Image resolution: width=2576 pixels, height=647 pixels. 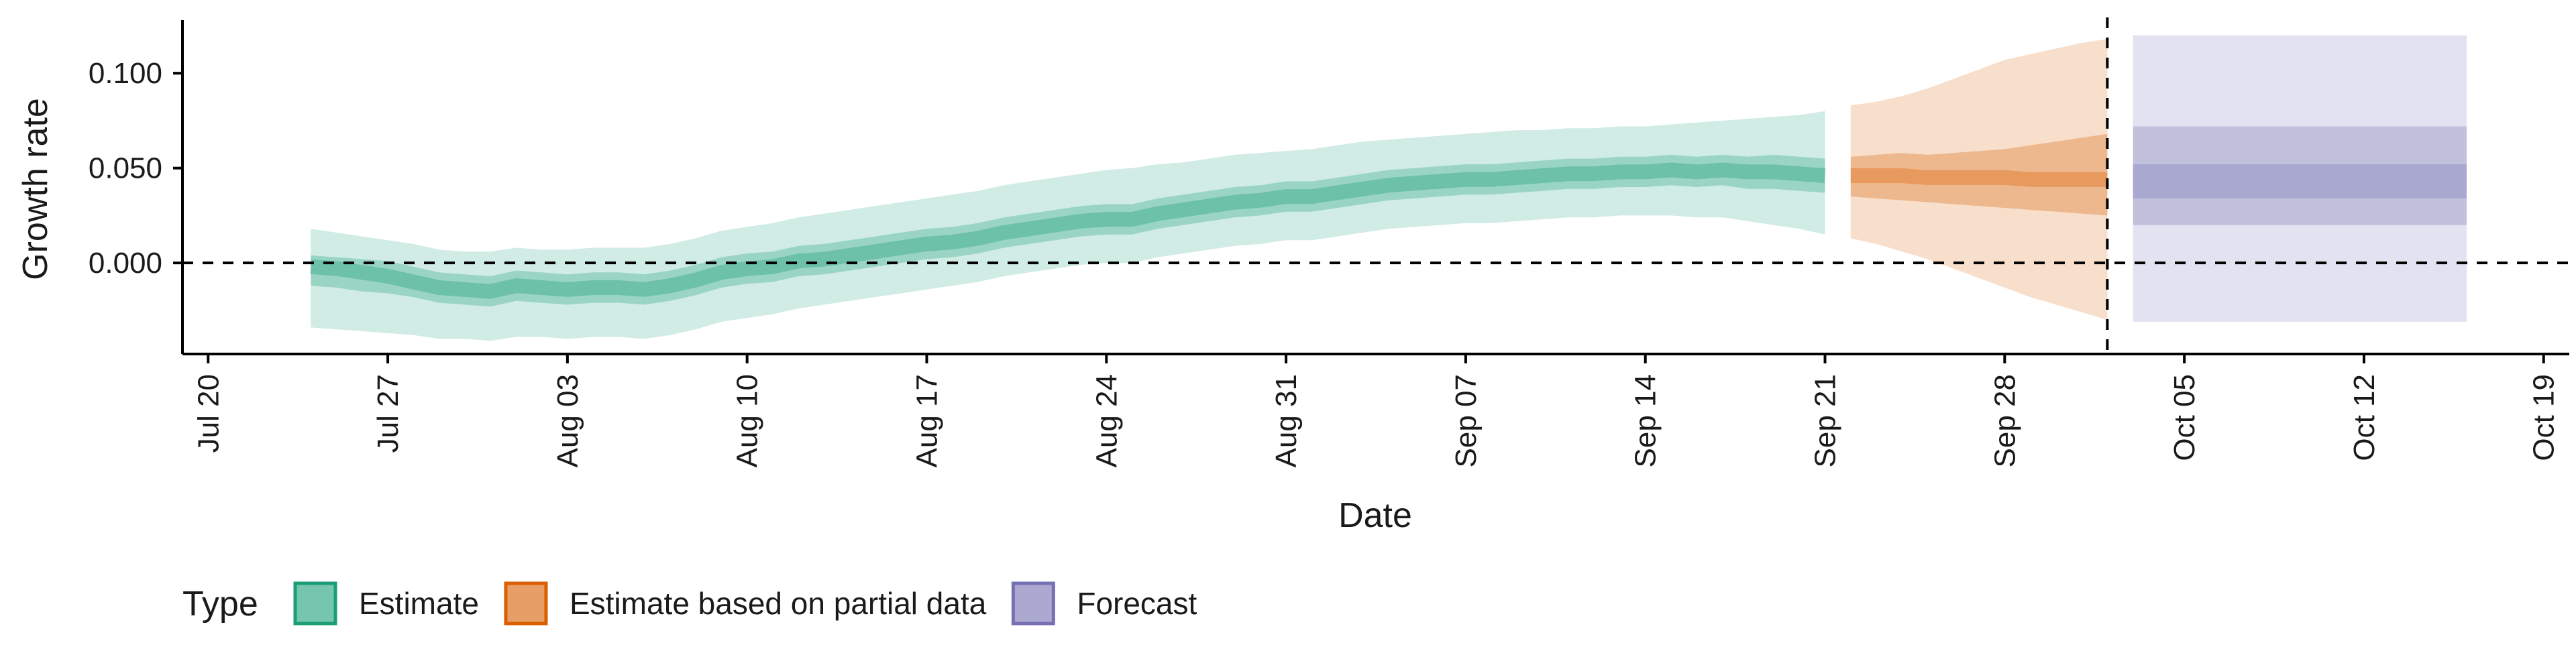 I want to click on legend-title: Type, so click(x=220, y=604).